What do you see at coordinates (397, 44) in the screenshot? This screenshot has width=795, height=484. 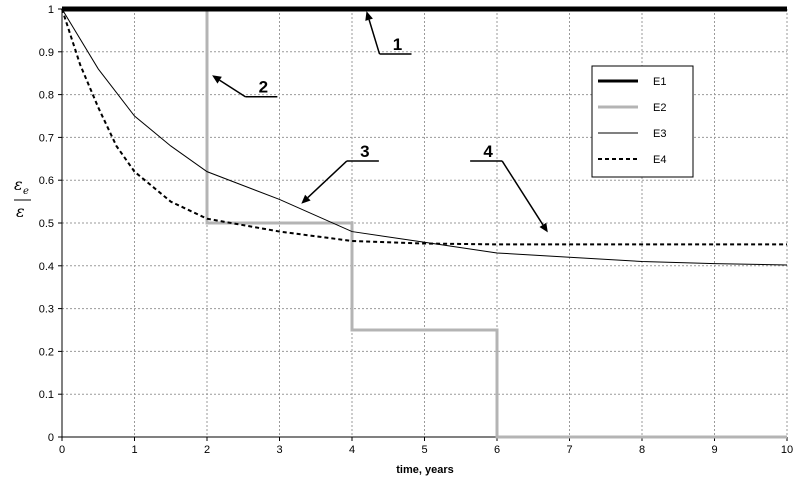 I see `annotation-label: 1` at bounding box center [397, 44].